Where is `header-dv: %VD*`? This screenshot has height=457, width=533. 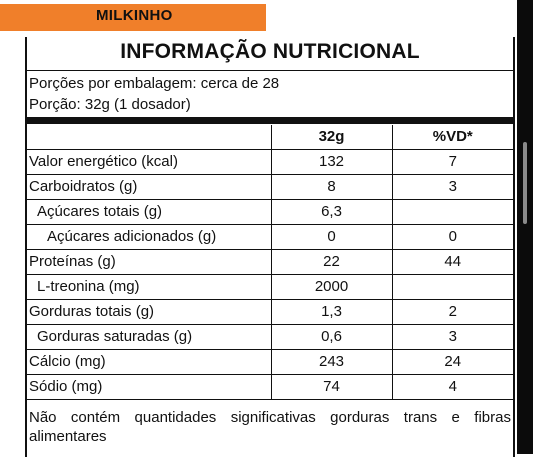 header-dv: %VD* is located at coordinates (452, 137).